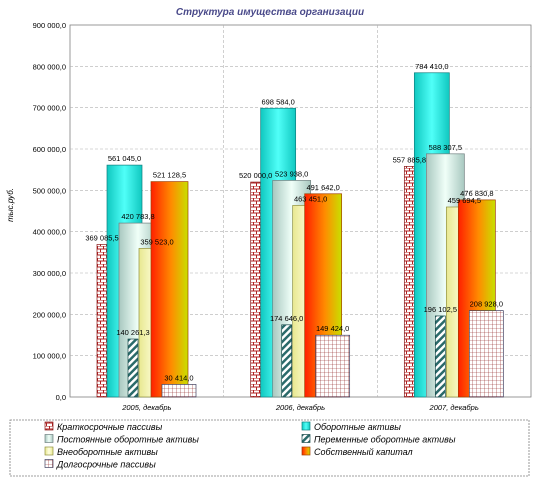 Image resolution: width=541 pixels, height=483 pixels. I want to click on data-label-7-1: 30 414,0, so click(178, 377).